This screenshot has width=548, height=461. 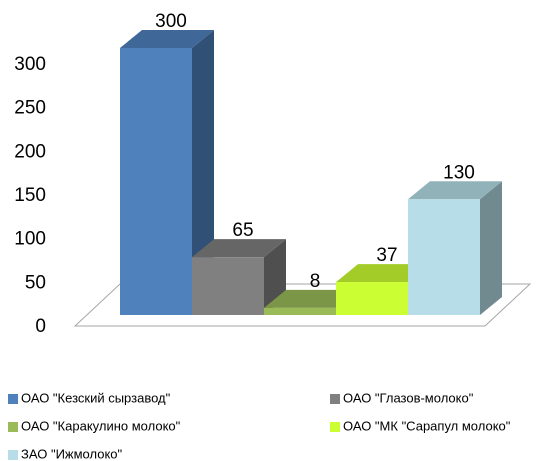 I want to click on bar-side, so click(x=491, y=248).